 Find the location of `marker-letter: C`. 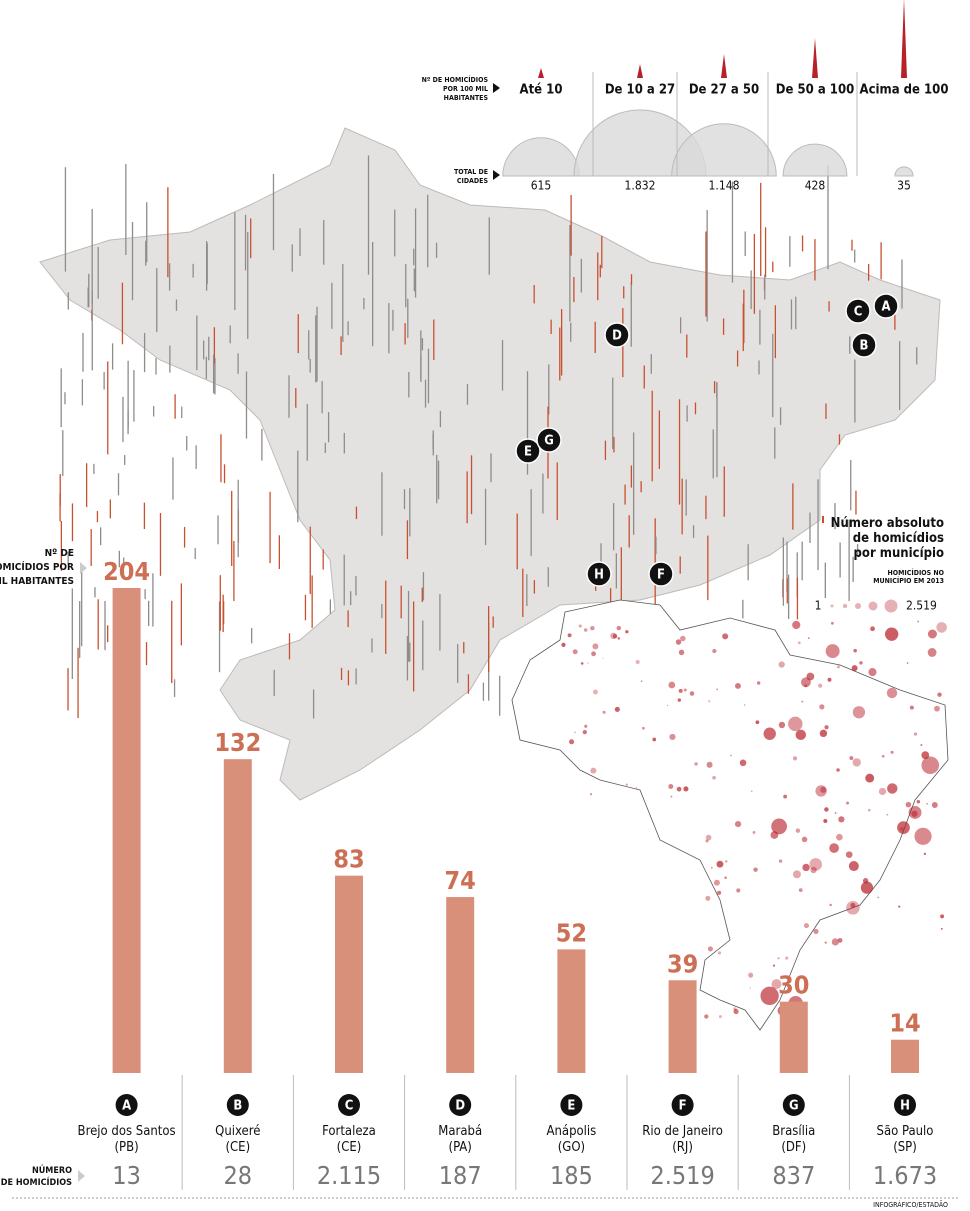

marker-letter: C is located at coordinates (349, 1106).